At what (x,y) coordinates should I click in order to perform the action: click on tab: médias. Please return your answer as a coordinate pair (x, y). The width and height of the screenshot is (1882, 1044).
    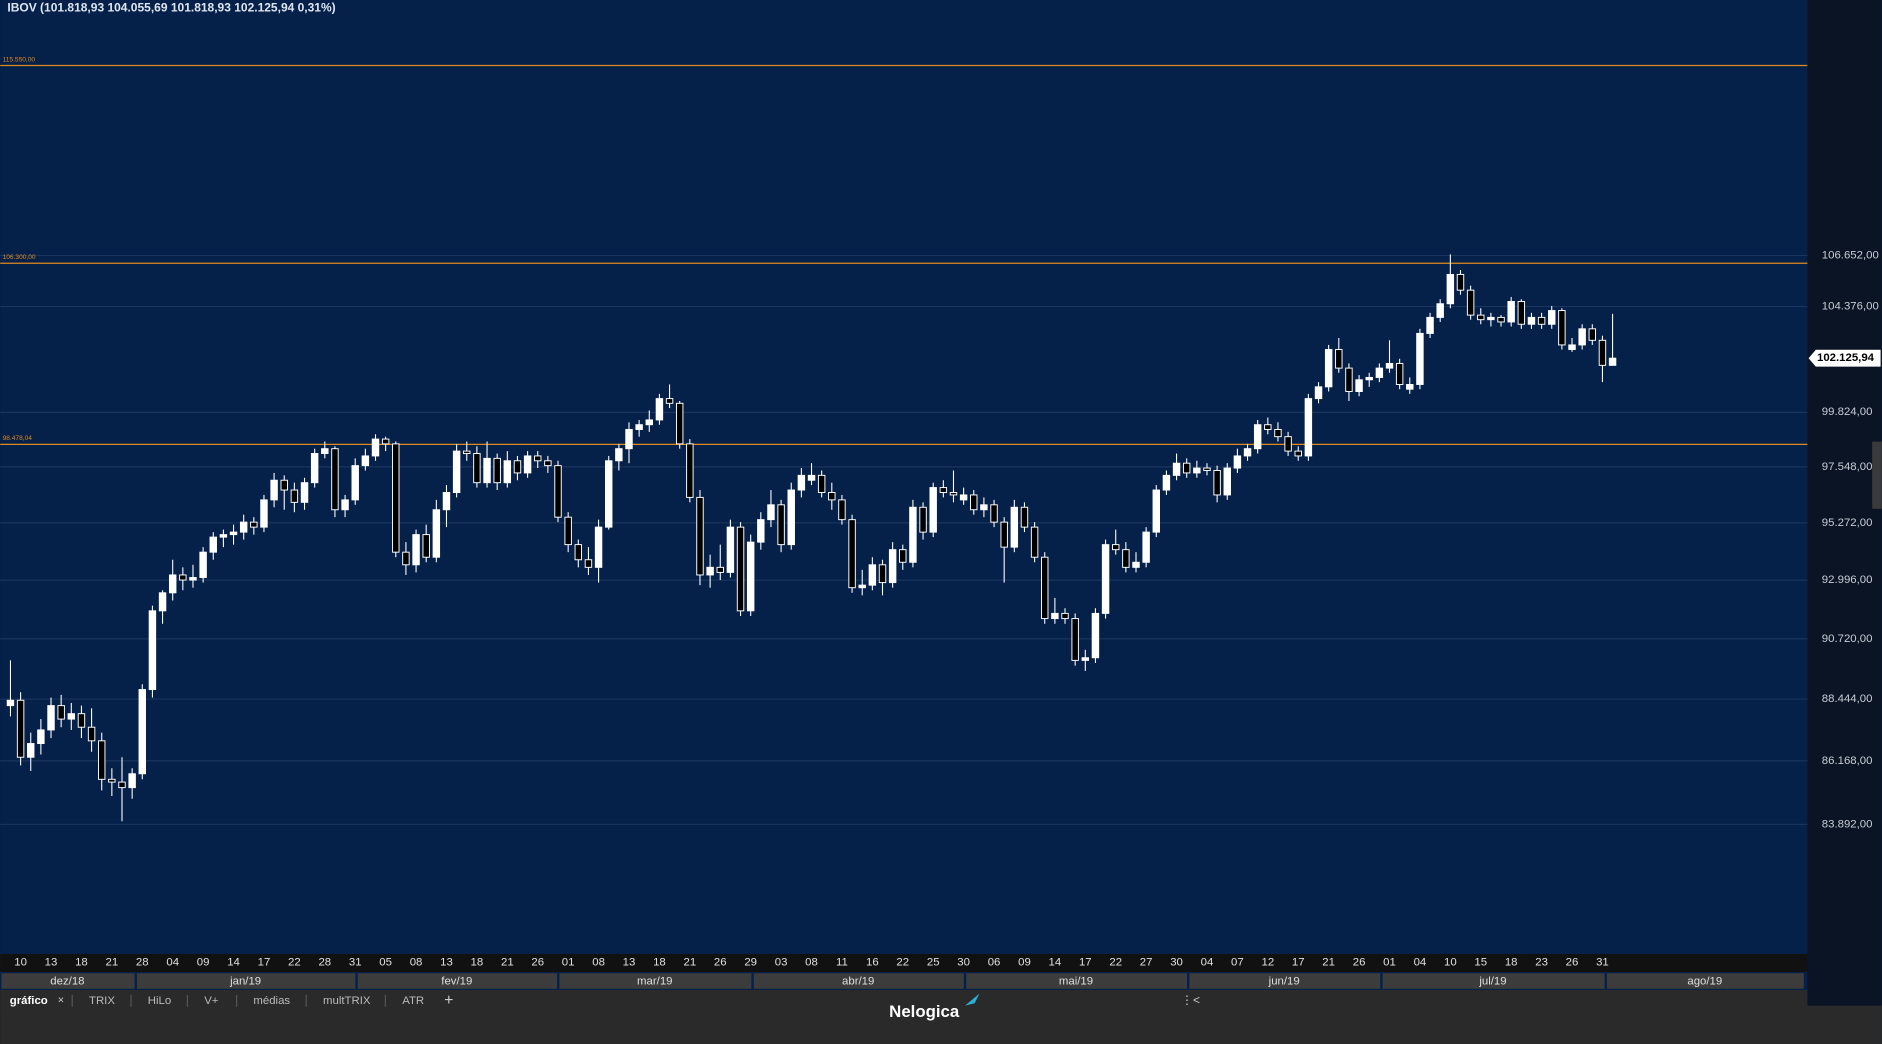
    Looking at the image, I should click on (271, 1001).